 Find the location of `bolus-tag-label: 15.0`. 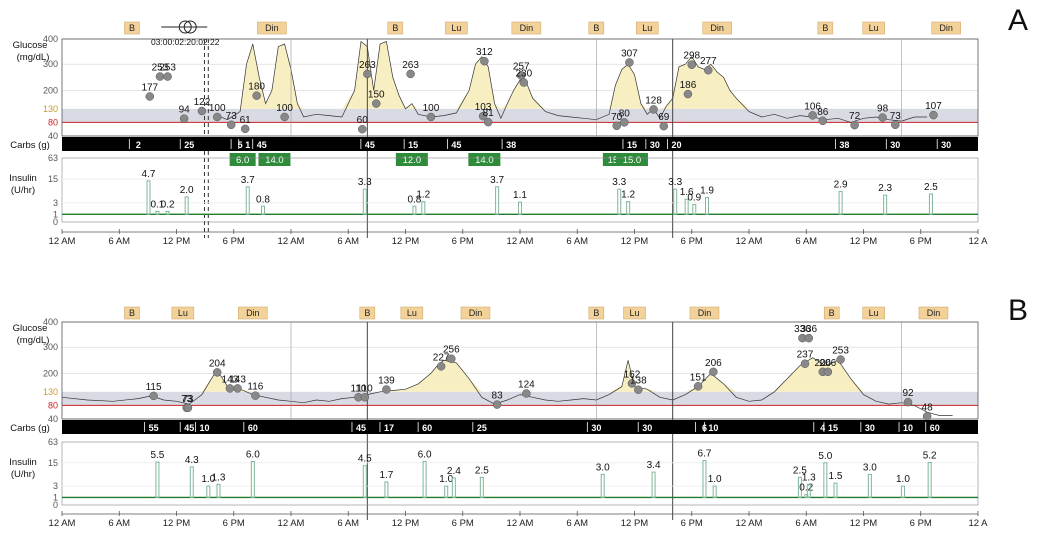

bolus-tag-label: 15.0 is located at coordinates (632, 160).